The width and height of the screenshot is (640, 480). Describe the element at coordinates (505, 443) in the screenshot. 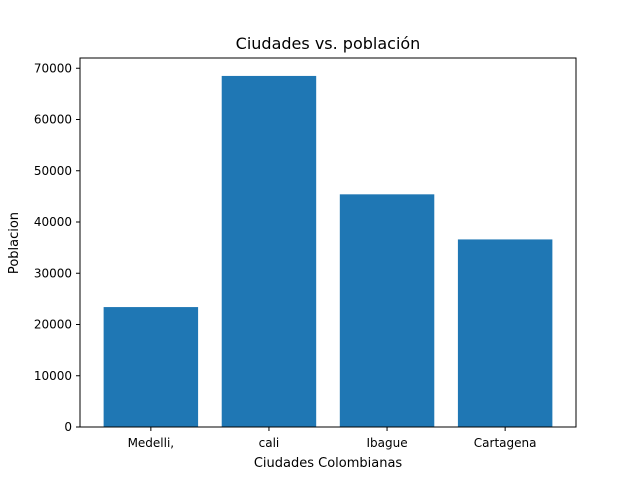

I see `x-tick-label: Cartagena` at that location.